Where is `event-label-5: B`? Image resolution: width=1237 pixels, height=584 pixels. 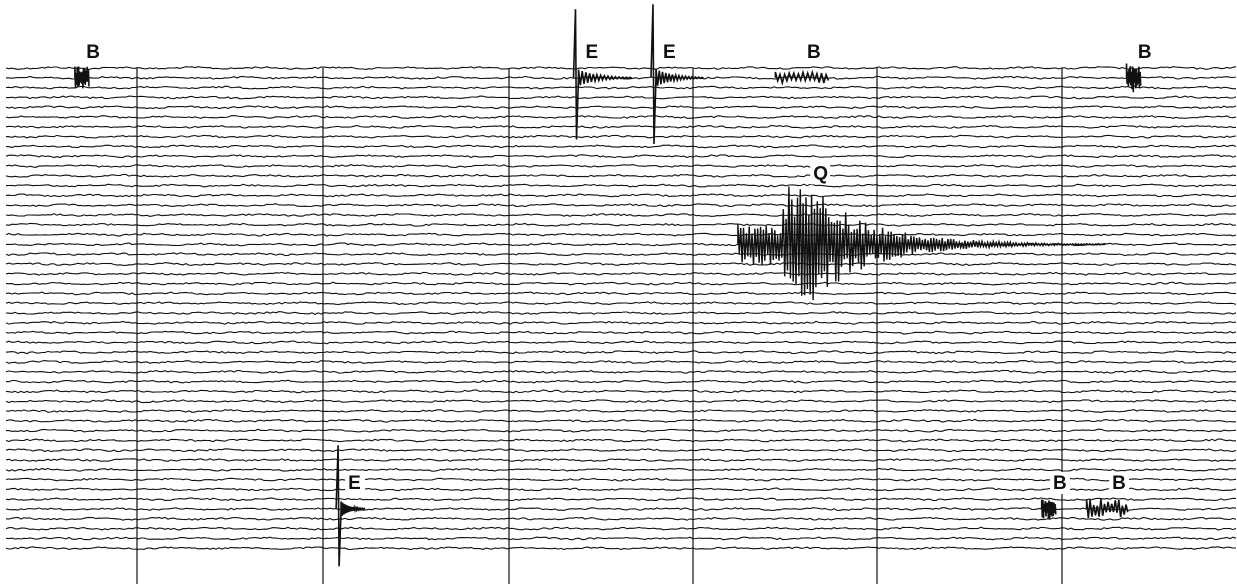
event-label-5: B is located at coordinates (1145, 52).